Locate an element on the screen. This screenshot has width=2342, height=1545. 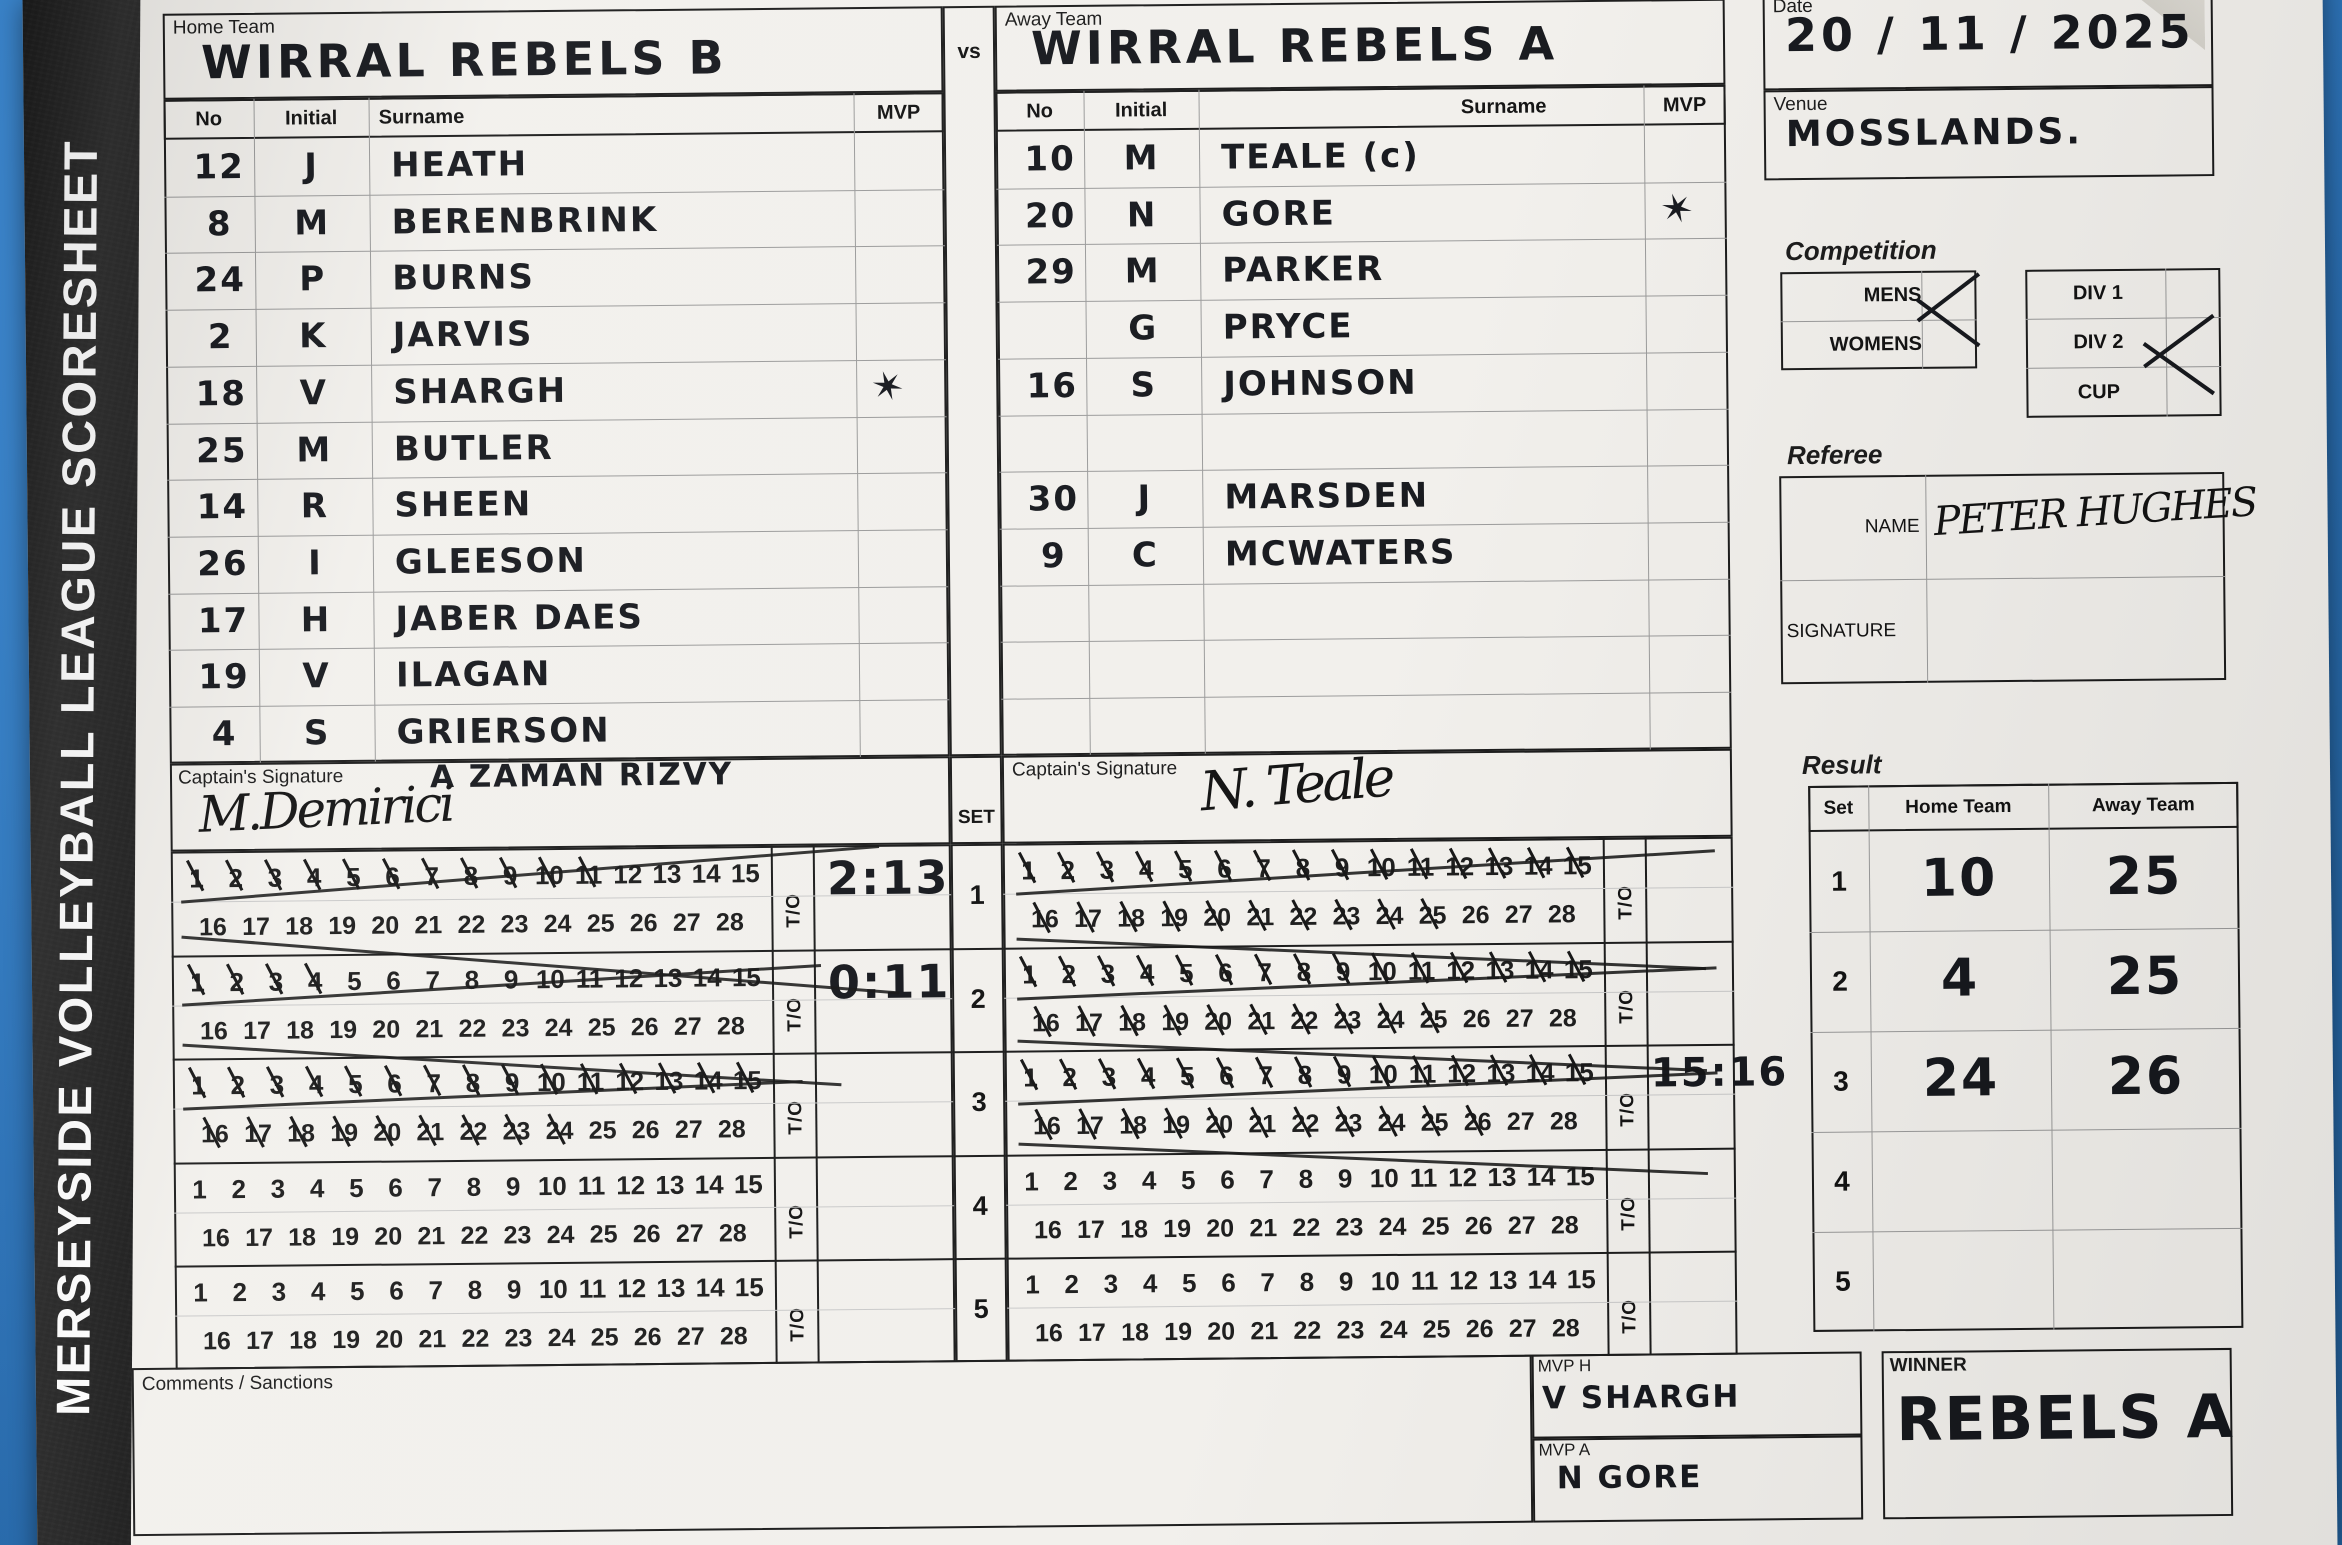
roster-cell-number: 9 is located at coordinates (1053, 556).